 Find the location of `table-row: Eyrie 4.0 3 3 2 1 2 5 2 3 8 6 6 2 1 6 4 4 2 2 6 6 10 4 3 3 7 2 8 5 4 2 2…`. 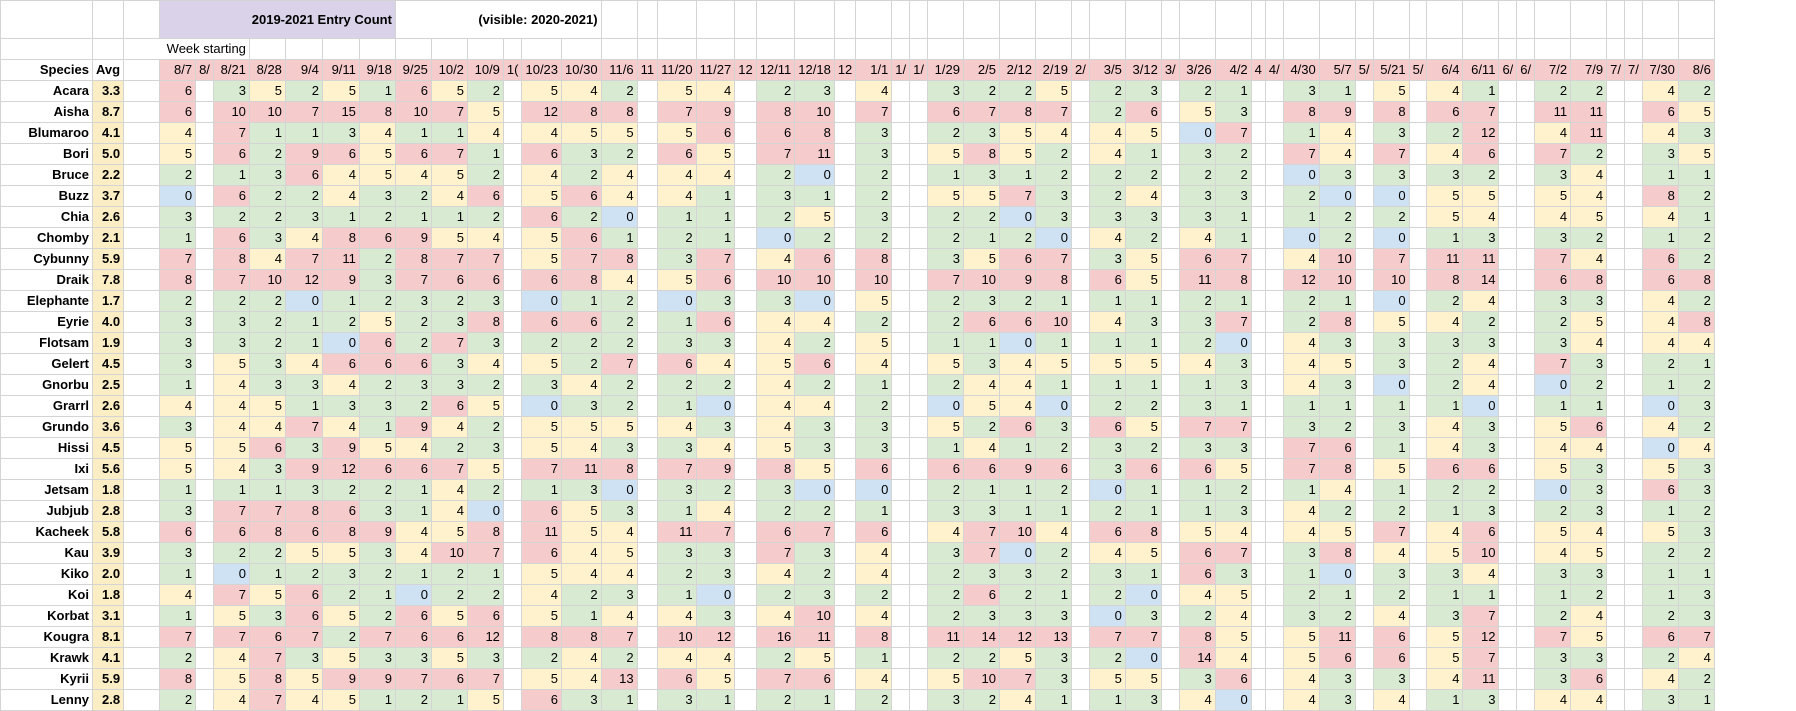

table-row: Eyrie 4.0 3 3 2 1 2 5 2 3 8 6 6 2 1 6 4 4 2 2 6 6 10 4 3 3 7 2 8 5 4 2 2… is located at coordinates (857, 322).